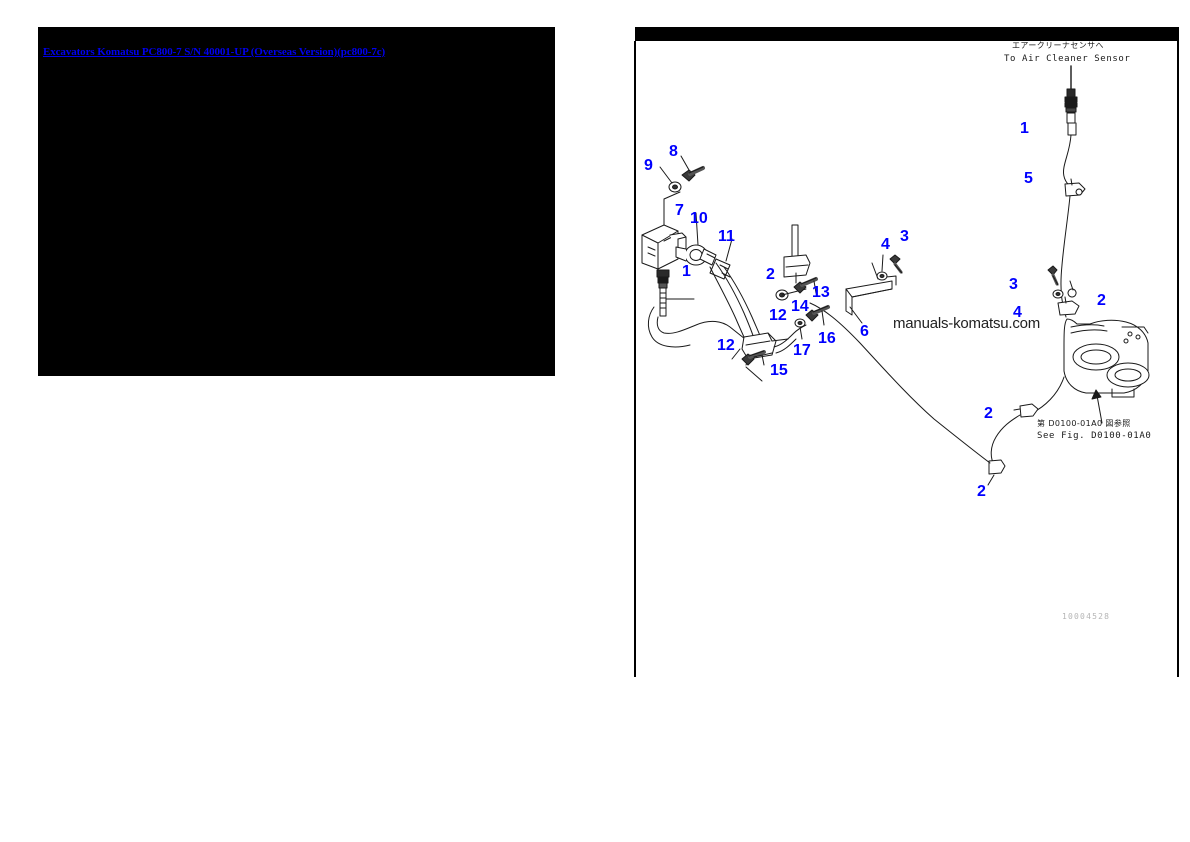 The image size is (1190, 842). I want to click on engine-block-outline, so click(1106, 358).